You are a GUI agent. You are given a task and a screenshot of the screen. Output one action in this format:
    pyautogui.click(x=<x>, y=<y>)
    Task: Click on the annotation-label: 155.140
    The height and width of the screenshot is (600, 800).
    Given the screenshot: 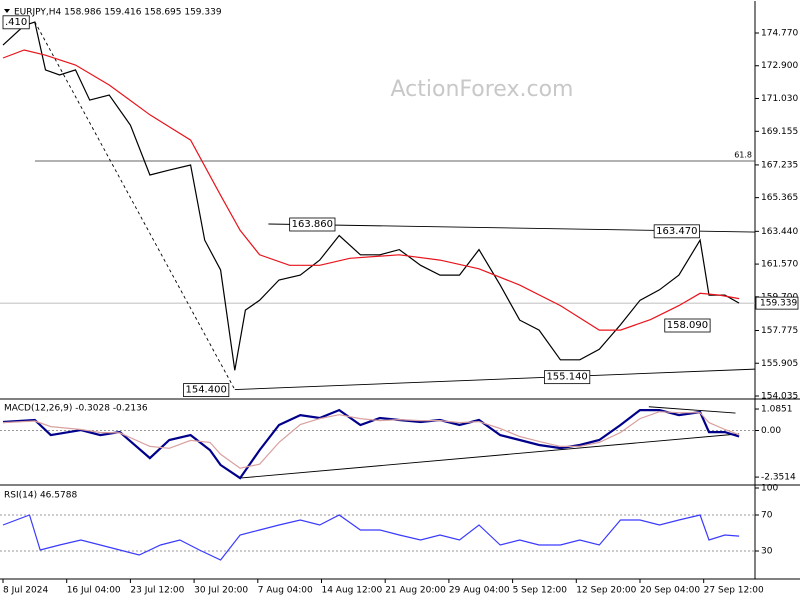 What is the action you would take?
    pyautogui.click(x=566, y=377)
    